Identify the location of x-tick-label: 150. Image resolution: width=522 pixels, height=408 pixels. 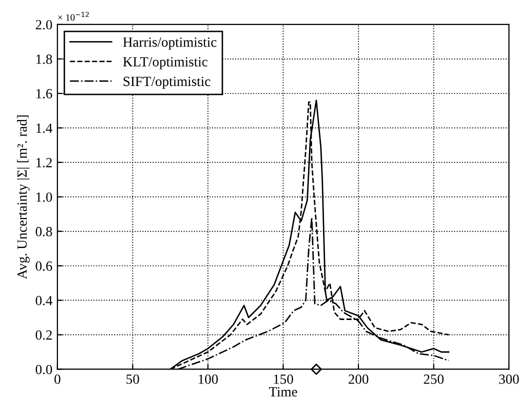
(284, 379).